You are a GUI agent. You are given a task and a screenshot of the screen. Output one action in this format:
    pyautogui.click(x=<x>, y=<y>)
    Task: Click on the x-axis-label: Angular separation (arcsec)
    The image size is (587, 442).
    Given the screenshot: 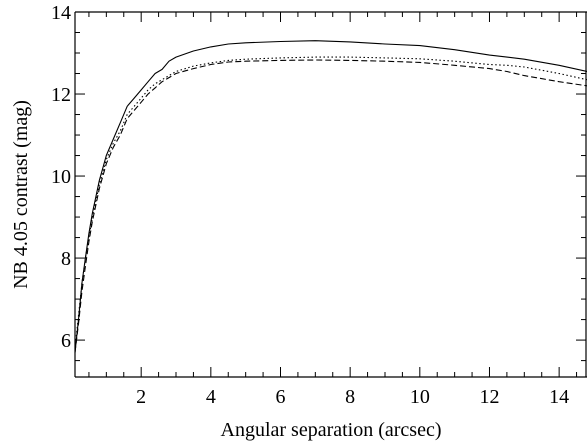 What is the action you would take?
    pyautogui.click(x=331, y=430)
    